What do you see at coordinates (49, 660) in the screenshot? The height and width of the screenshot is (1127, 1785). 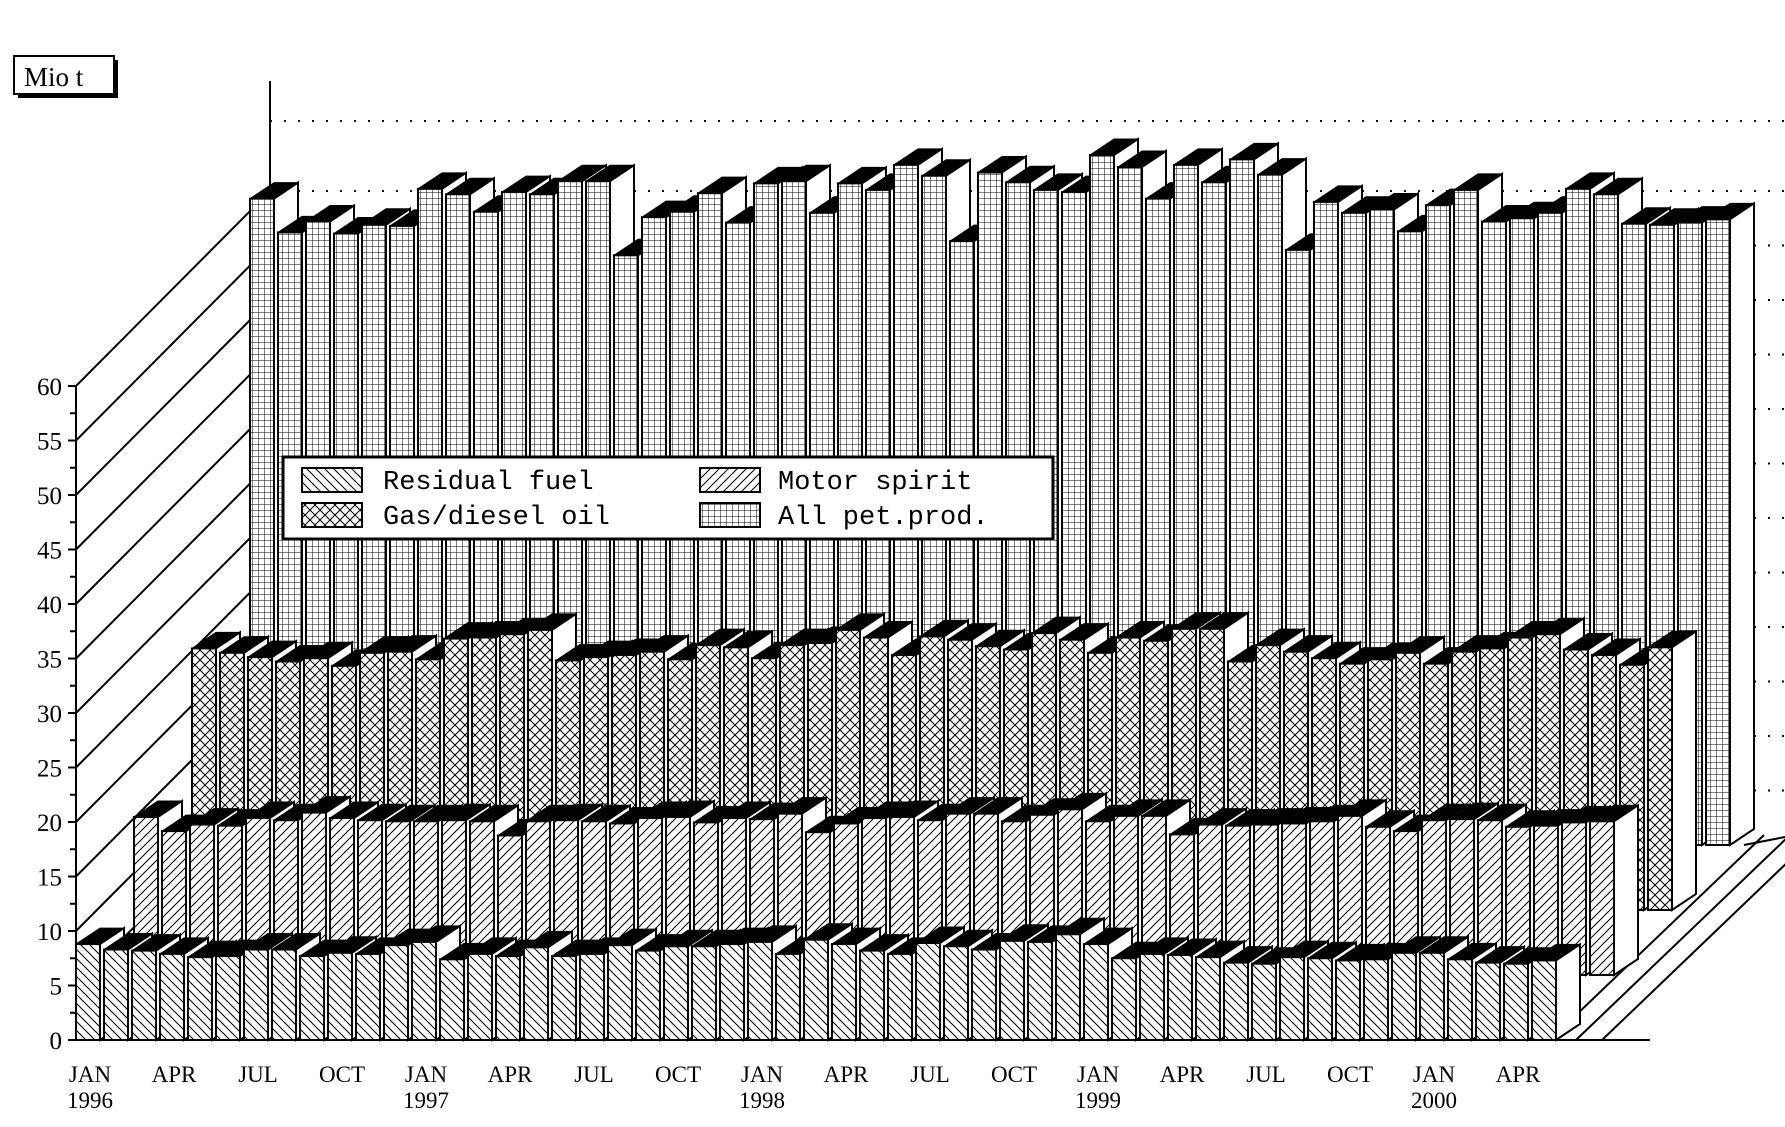 I see `y-tick-label: 35` at bounding box center [49, 660].